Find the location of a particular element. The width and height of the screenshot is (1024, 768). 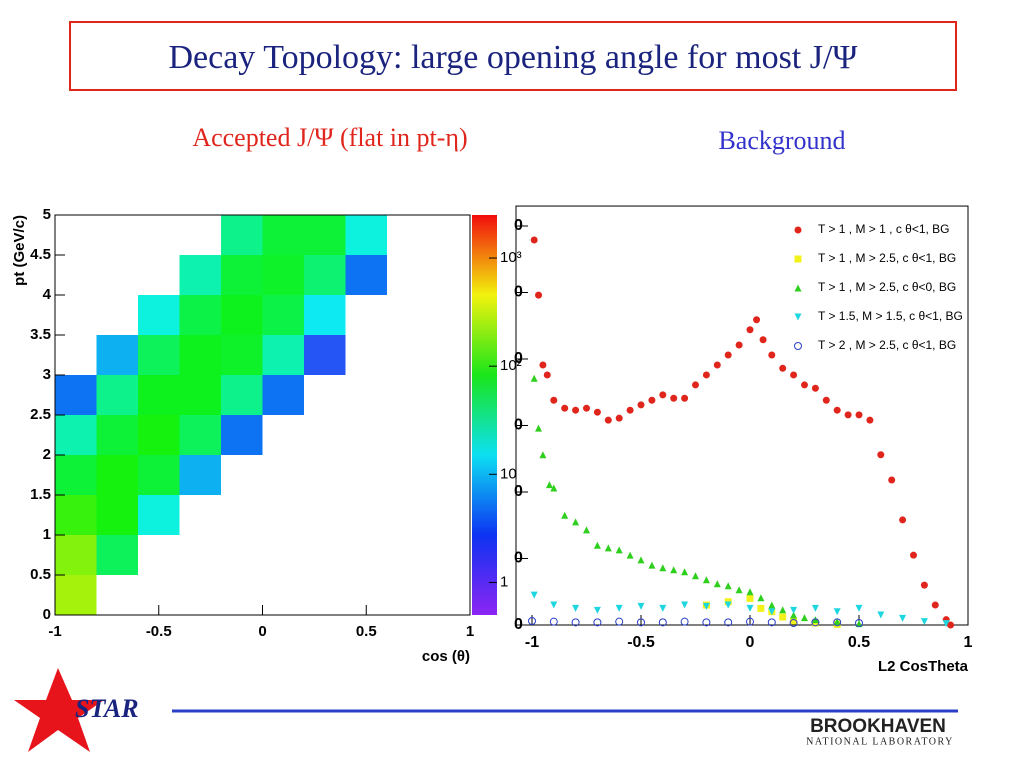

y-tick-label: 2 is located at coordinates (47, 454).